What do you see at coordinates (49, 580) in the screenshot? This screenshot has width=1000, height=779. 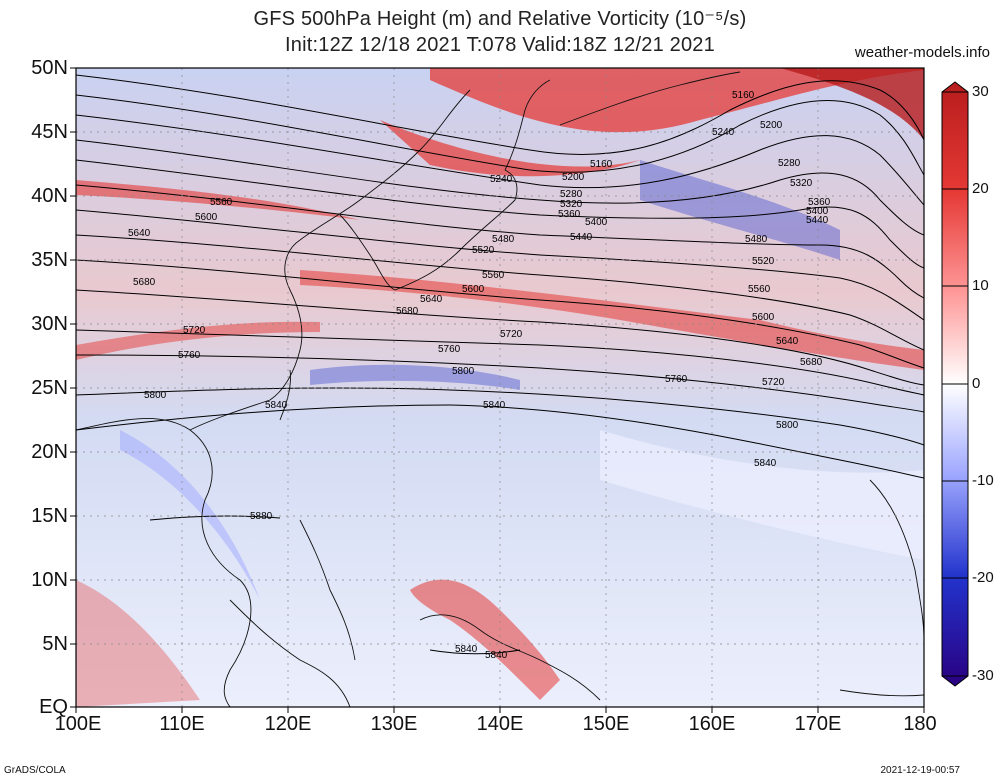 I see `lat-label: 10N` at bounding box center [49, 580].